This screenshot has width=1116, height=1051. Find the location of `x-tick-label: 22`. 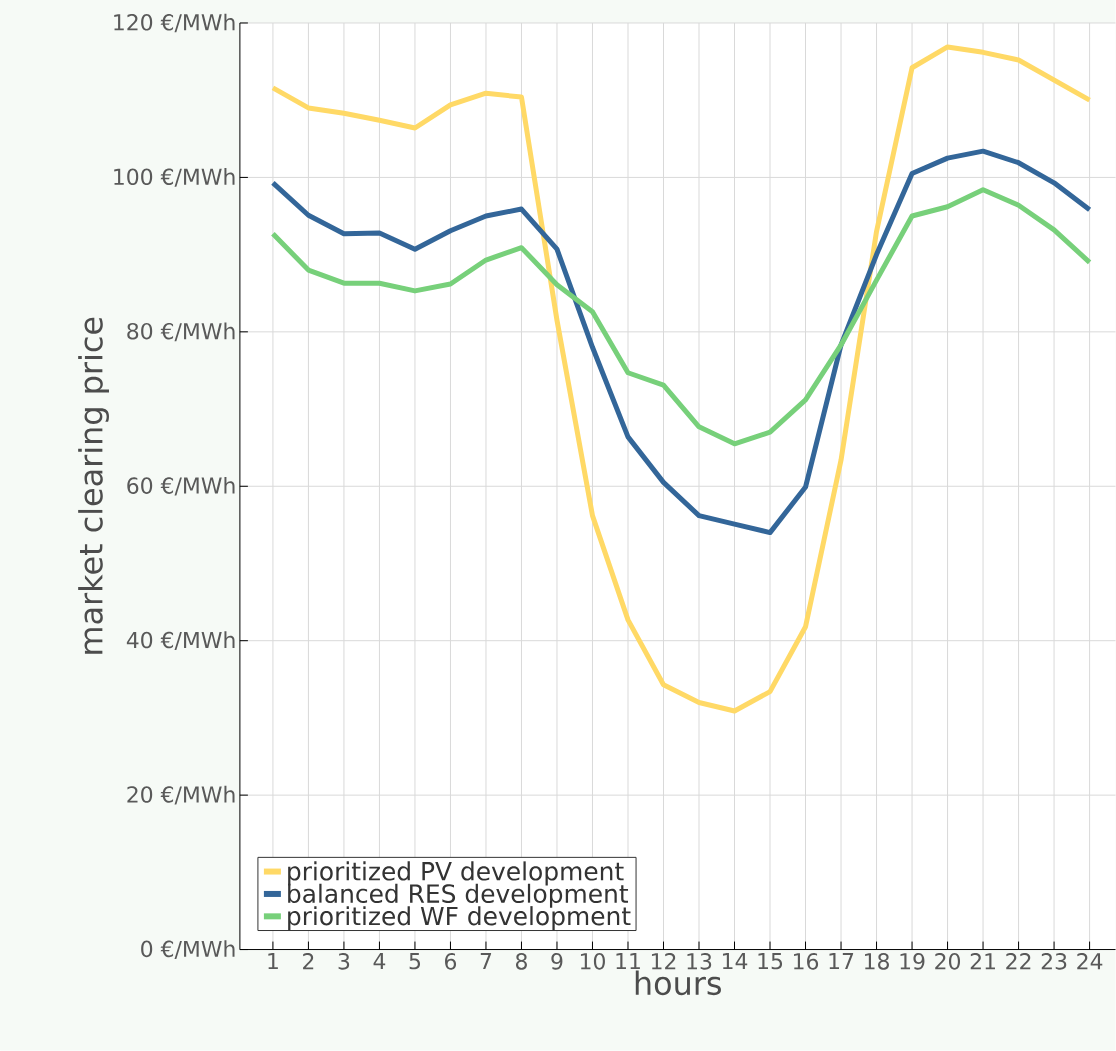

x-tick-label: 22 is located at coordinates (1018, 961).